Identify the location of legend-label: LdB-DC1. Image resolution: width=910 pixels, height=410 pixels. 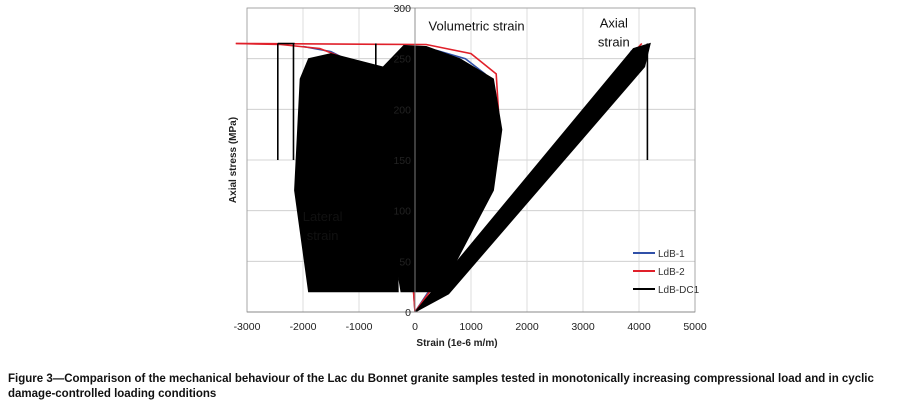
(679, 290).